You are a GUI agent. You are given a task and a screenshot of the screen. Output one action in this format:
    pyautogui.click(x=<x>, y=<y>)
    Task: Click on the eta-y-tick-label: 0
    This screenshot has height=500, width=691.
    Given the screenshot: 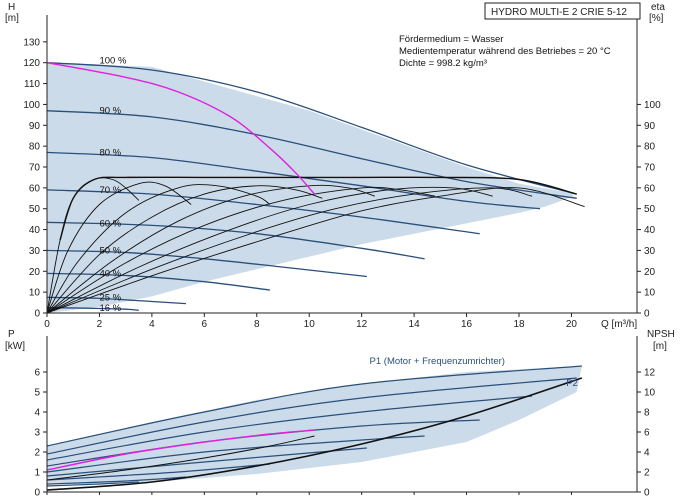 What is the action you would take?
    pyautogui.click(x=647, y=314)
    